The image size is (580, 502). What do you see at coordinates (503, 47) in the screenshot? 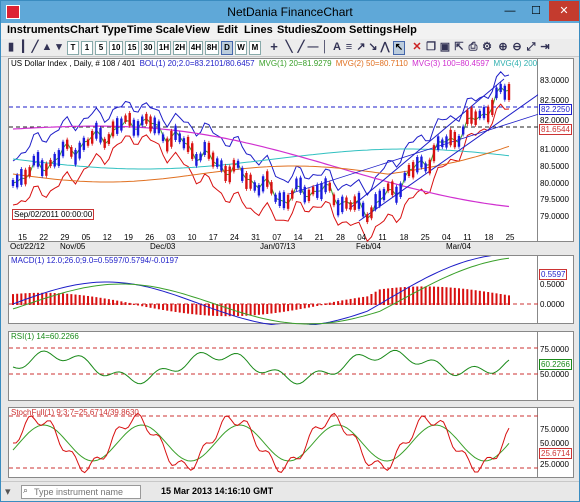
I see `zoom-in-icon: ⊕` at bounding box center [503, 47].